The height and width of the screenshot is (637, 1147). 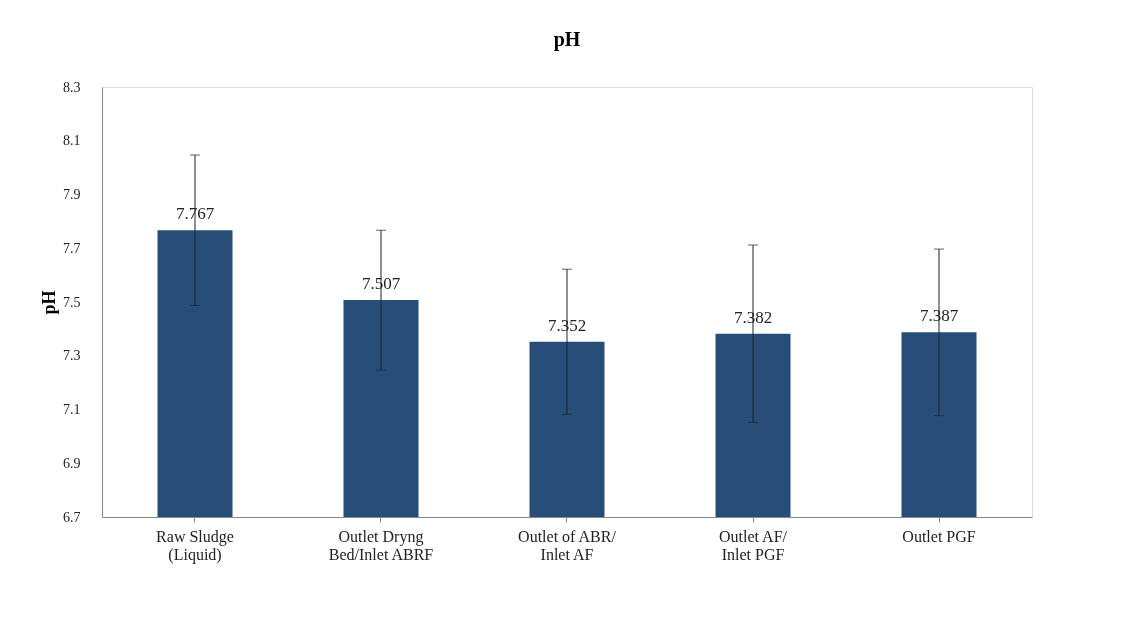 I want to click on y-tick-label: 7.5, so click(x=72, y=302).